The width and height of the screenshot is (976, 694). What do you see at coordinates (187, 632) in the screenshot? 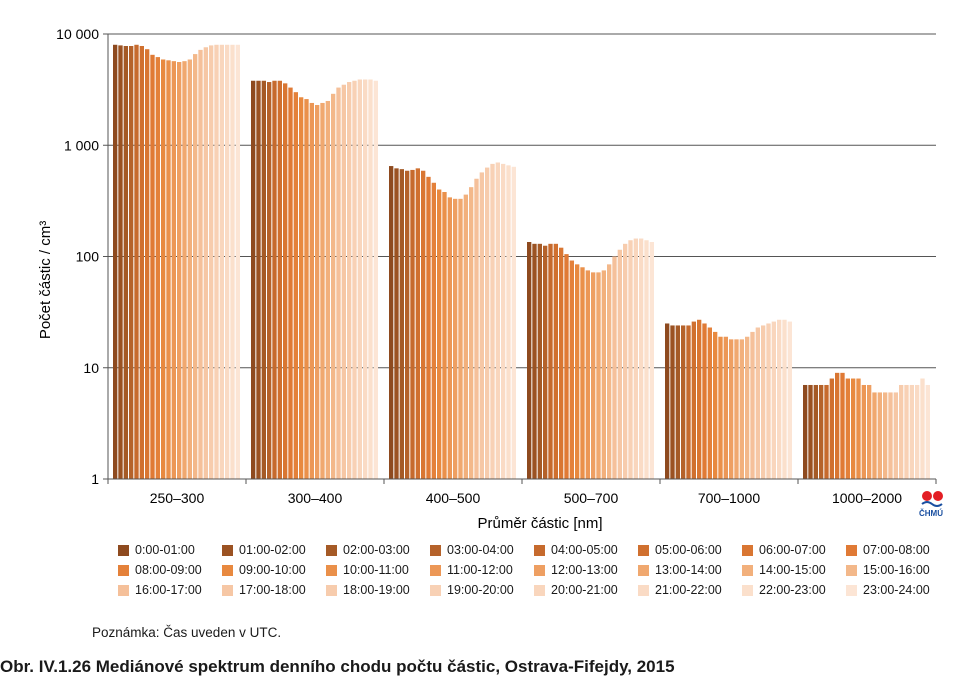
I see `note: Poznámka: Čas uveden v UTC.` at bounding box center [187, 632].